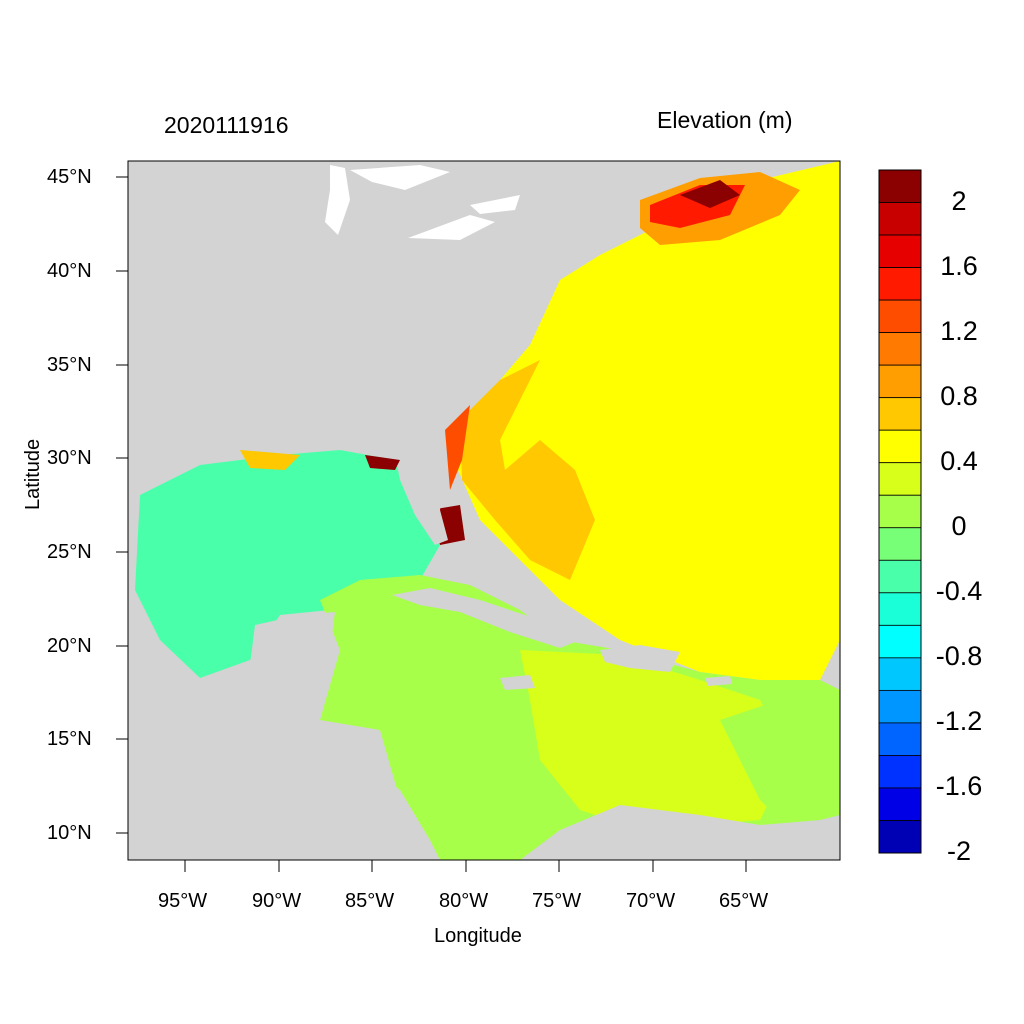 This screenshot has width=1024, height=1024. What do you see at coordinates (557, 901) in the screenshot?
I see `lon-tick-label: 75°W` at bounding box center [557, 901].